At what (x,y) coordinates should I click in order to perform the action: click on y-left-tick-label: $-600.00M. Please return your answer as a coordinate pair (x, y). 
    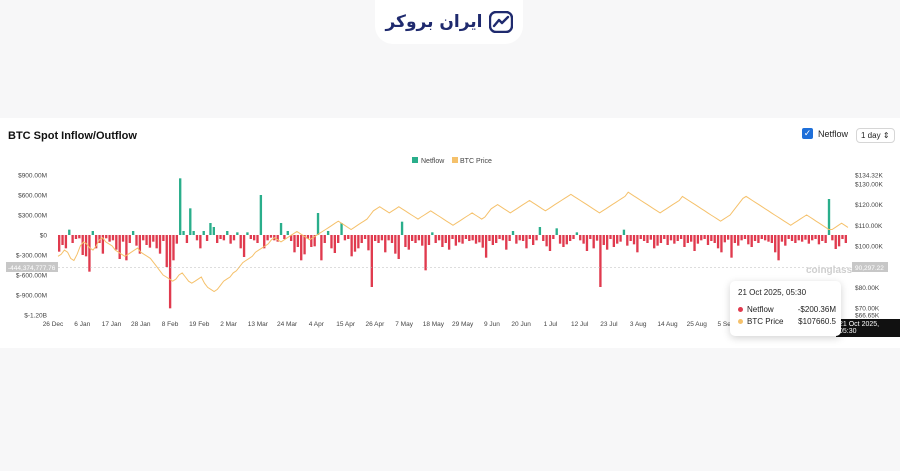
    Looking at the image, I should click on (31, 276).